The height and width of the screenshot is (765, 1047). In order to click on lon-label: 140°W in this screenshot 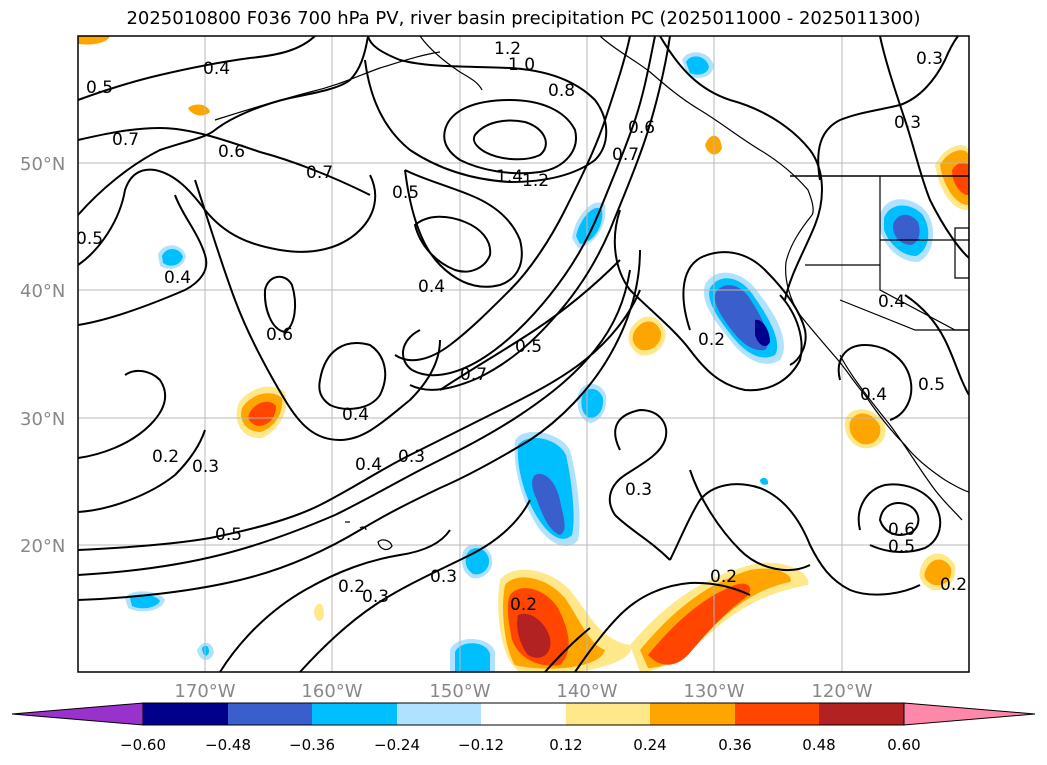, I will do `click(586, 691)`.